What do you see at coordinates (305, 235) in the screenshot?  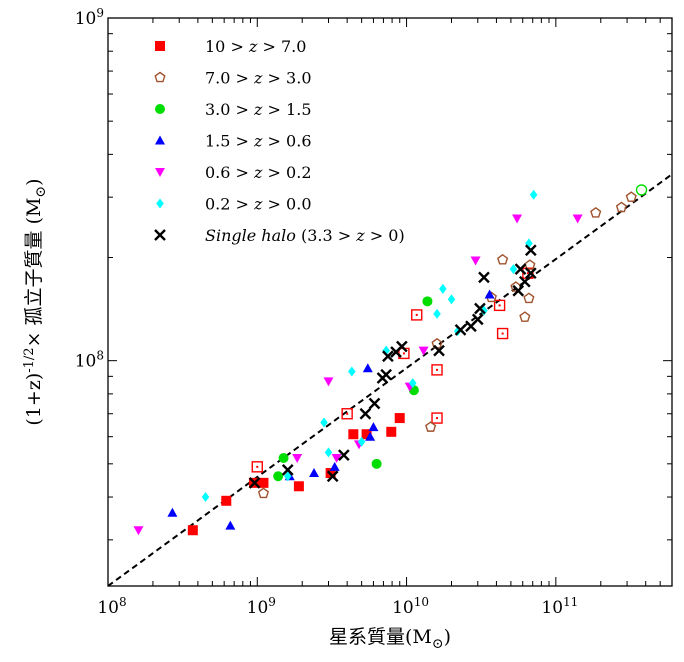 I see `legend-entry: Single halo (3.3 > z > 0)` at bounding box center [305, 235].